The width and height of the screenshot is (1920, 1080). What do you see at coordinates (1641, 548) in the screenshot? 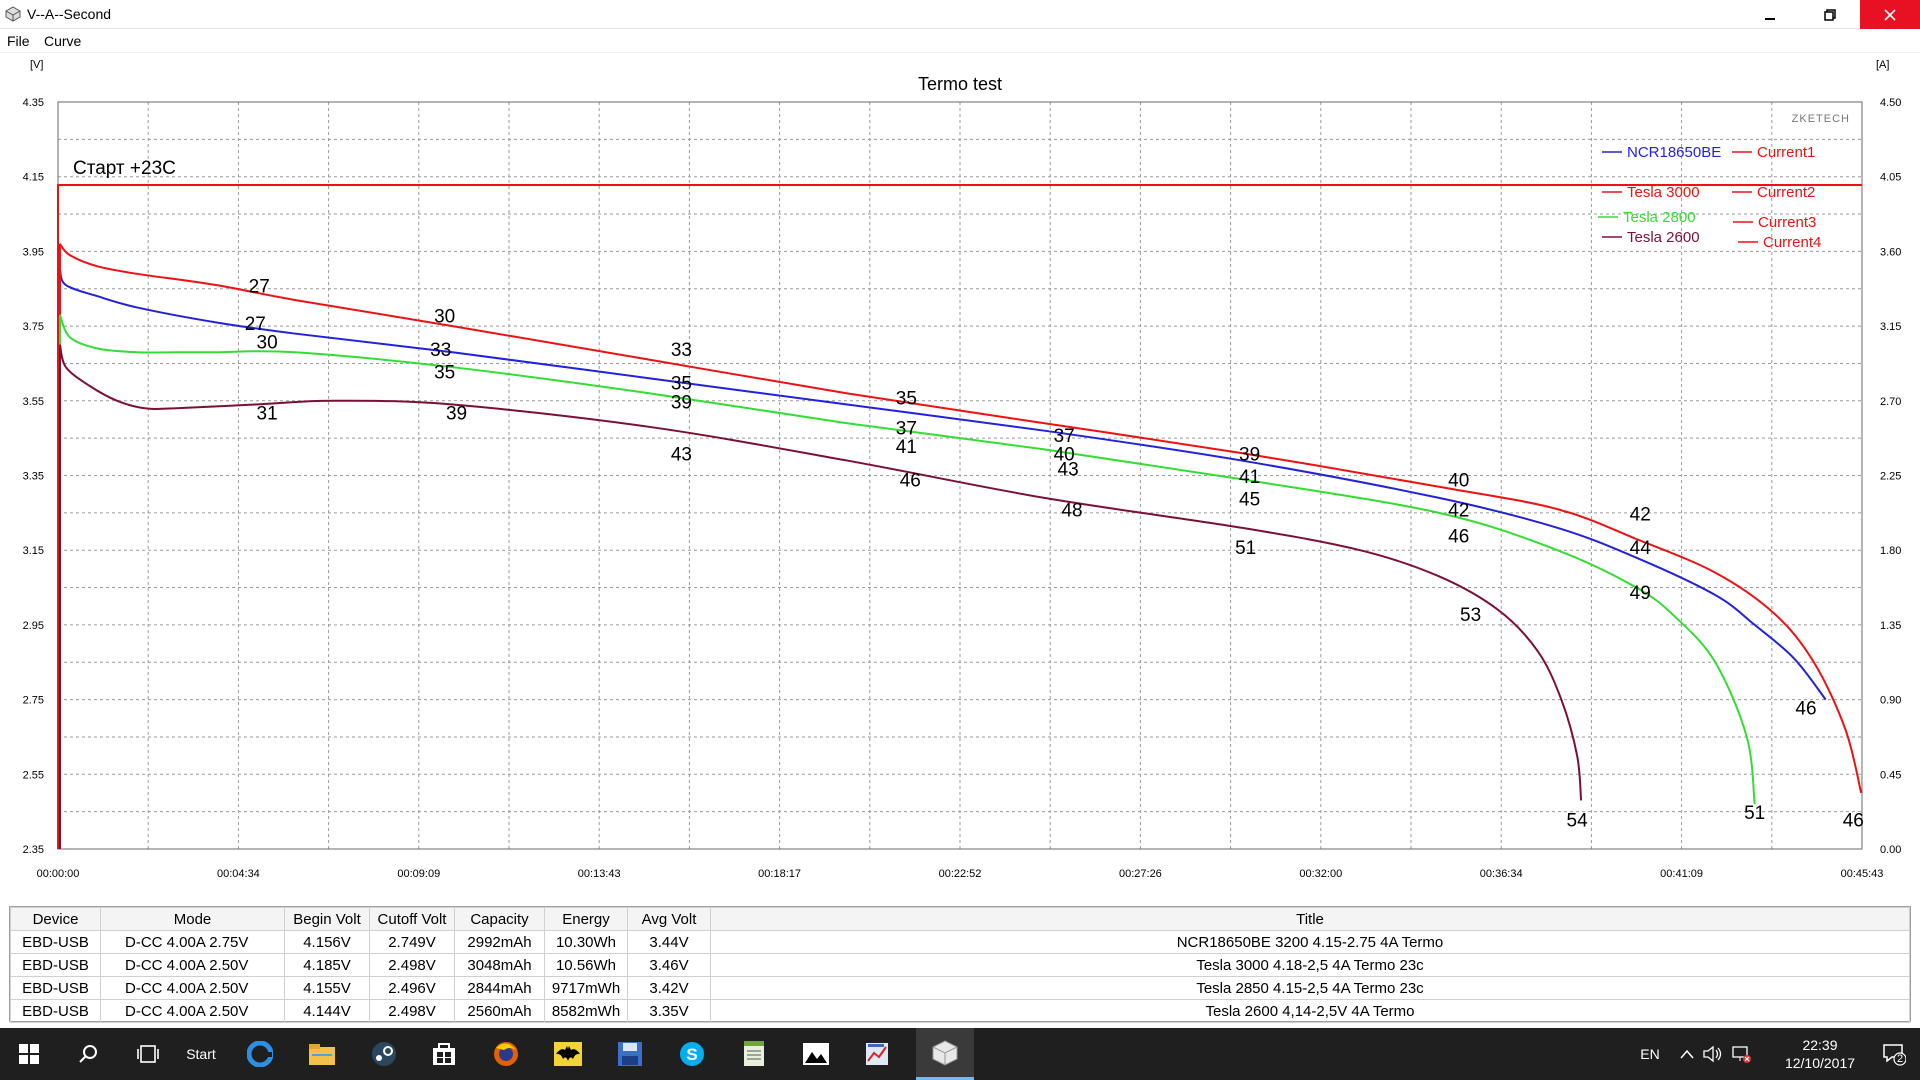
I see `temperature-label: 44` at bounding box center [1641, 548].